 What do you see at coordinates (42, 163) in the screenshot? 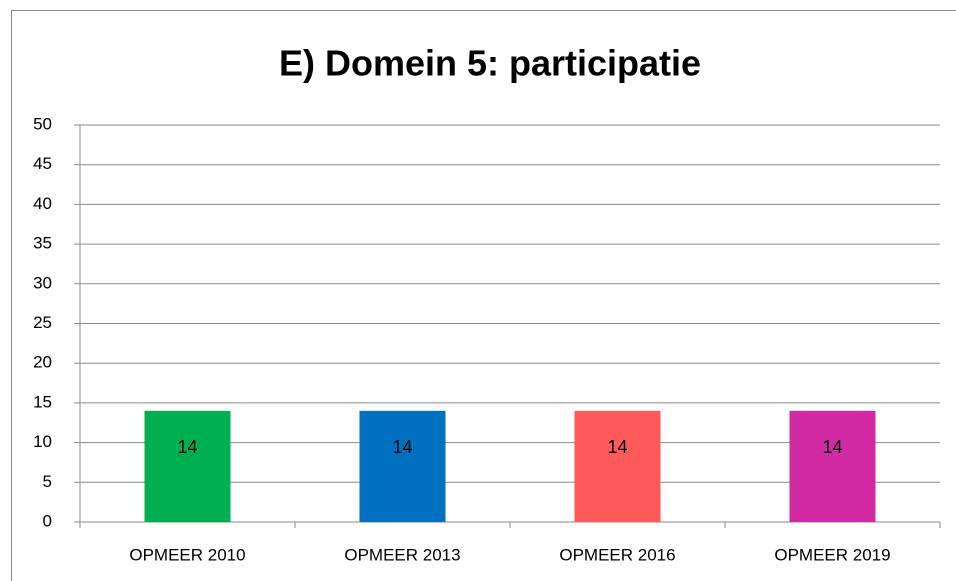
I see `y-tick-label: 45` at bounding box center [42, 163].